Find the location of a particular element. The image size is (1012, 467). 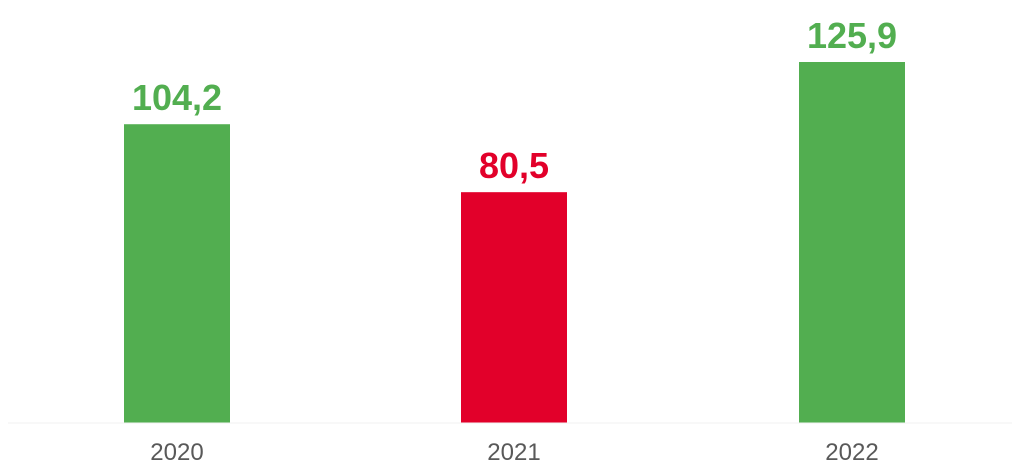

value-label-2022: 125,9 is located at coordinates (852, 35).